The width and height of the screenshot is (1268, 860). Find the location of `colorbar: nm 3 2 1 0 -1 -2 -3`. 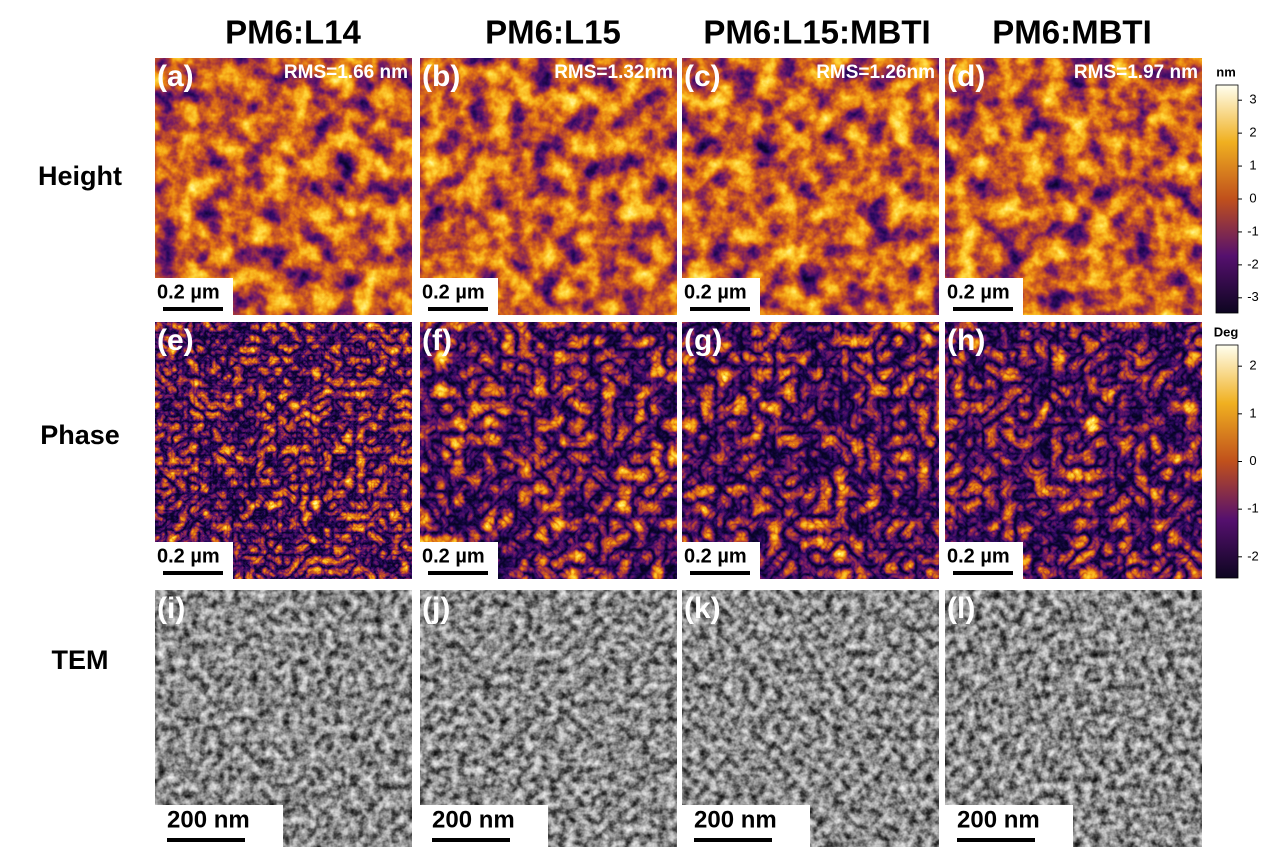

colorbar: nm 3 2 1 0 -1 -2 -3 is located at coordinates (1237, 189).